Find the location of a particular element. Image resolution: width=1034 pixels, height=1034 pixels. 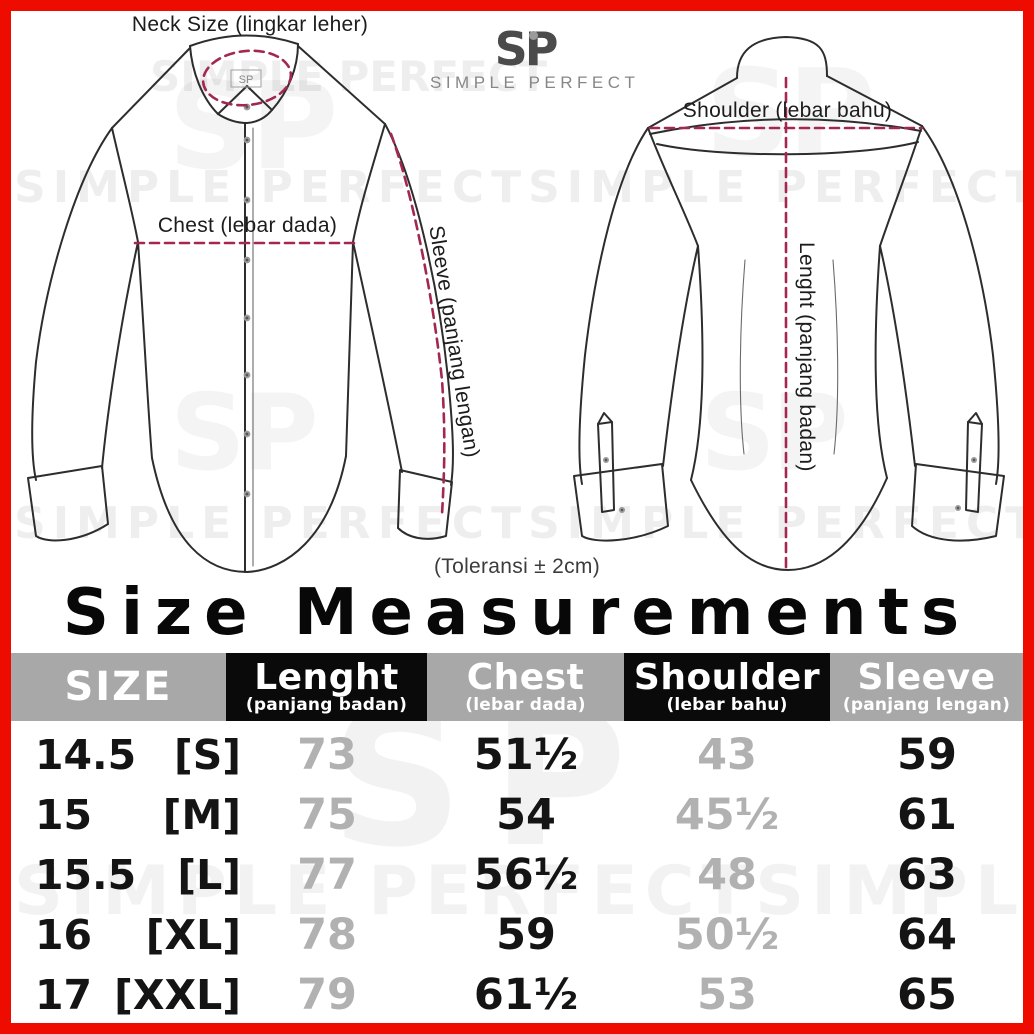

size-tag: [XXL] is located at coordinates (177, 995).